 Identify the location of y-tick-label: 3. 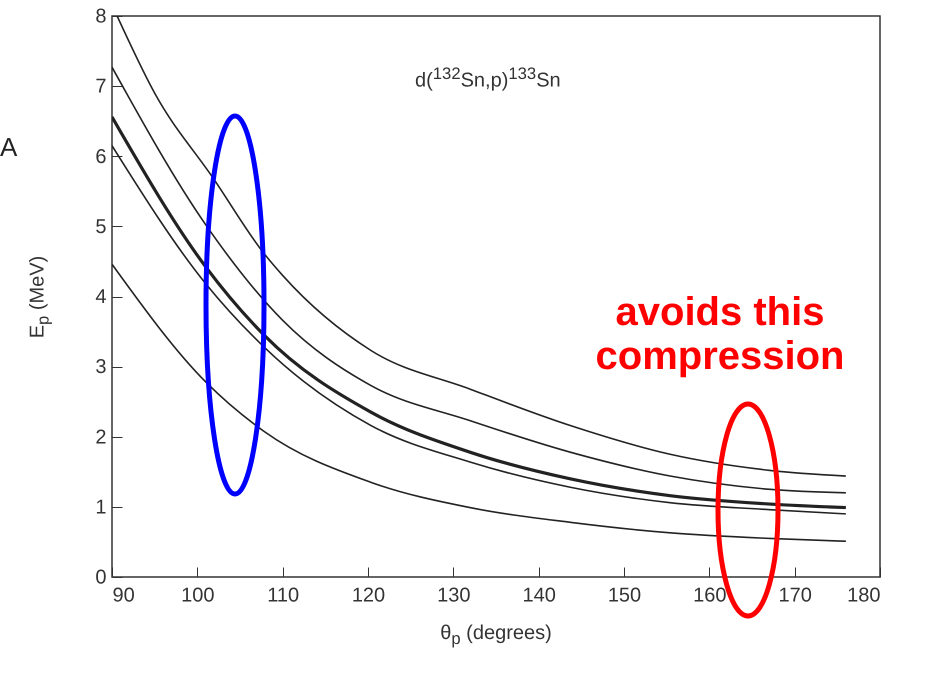
(100, 367).